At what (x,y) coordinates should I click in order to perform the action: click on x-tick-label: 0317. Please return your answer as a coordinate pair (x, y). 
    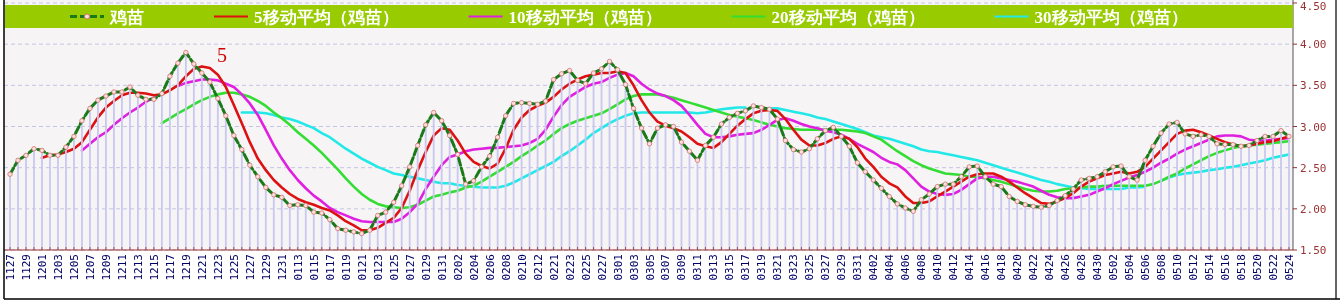
    Looking at the image, I should click on (746, 267).